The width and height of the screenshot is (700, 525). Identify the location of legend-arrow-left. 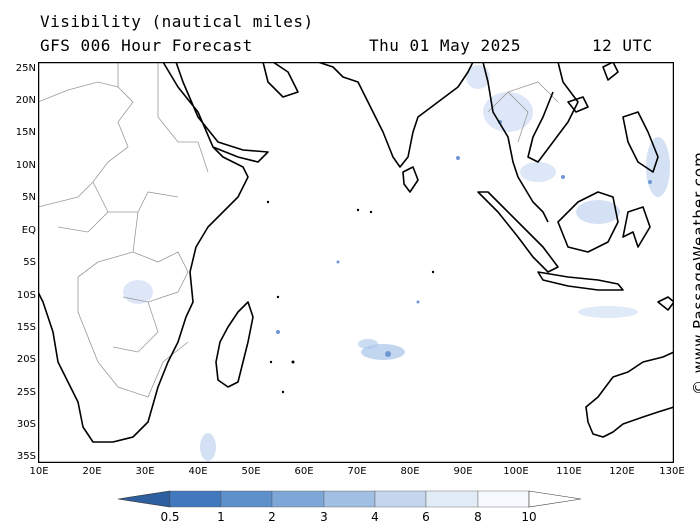
(144, 499).